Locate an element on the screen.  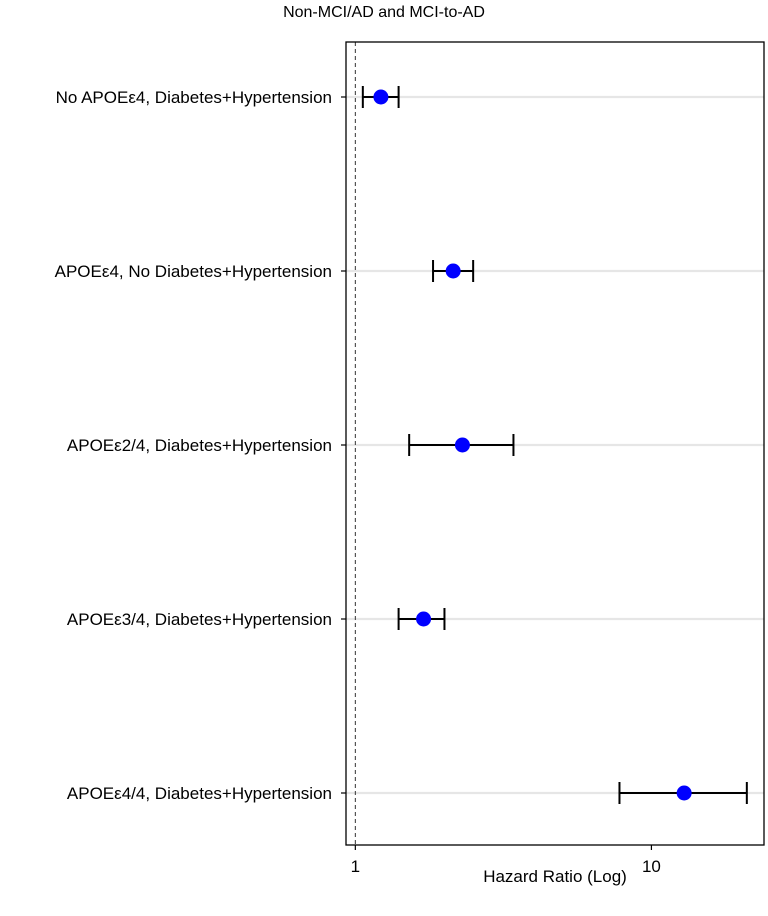
x-tick-label: 1 is located at coordinates (355, 866).